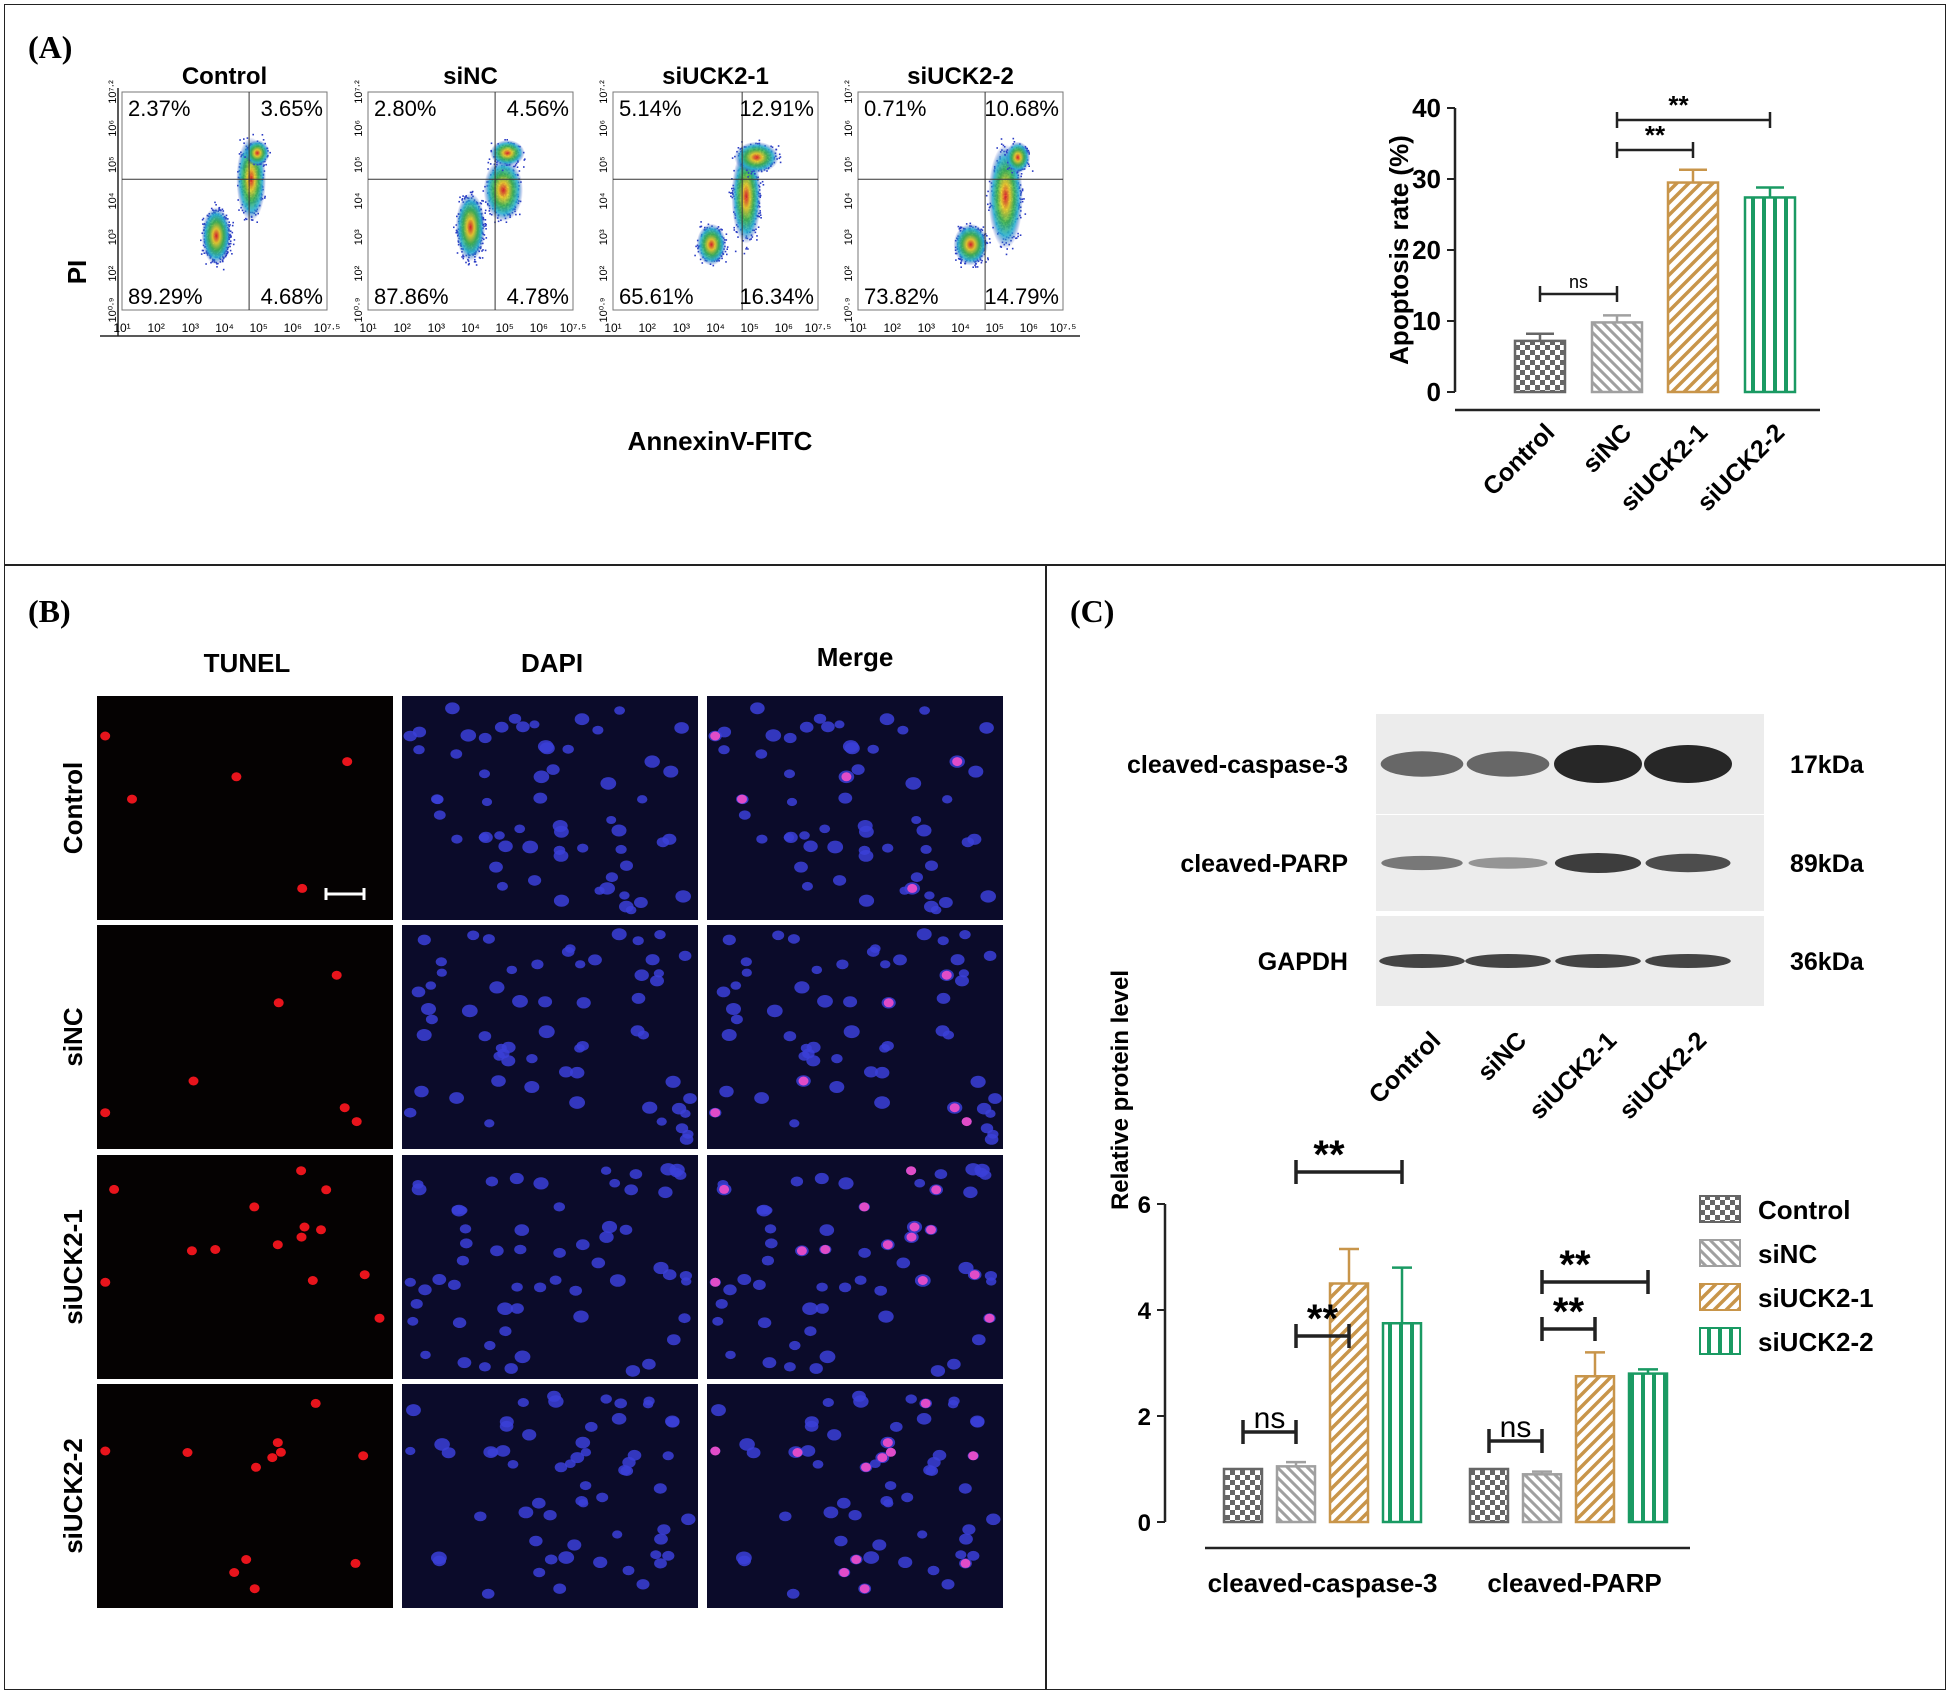 This screenshot has height=1693, width=1950. I want to click on quadrant-ur: 12.91%, so click(776, 108).